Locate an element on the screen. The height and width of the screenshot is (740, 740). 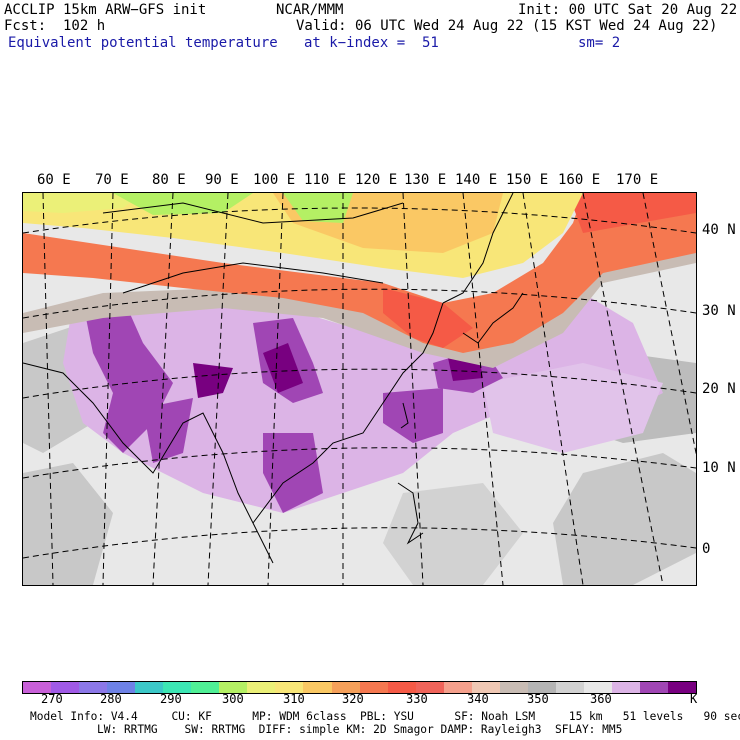
colorbar-tick: 350 is located at coordinates (538, 699).